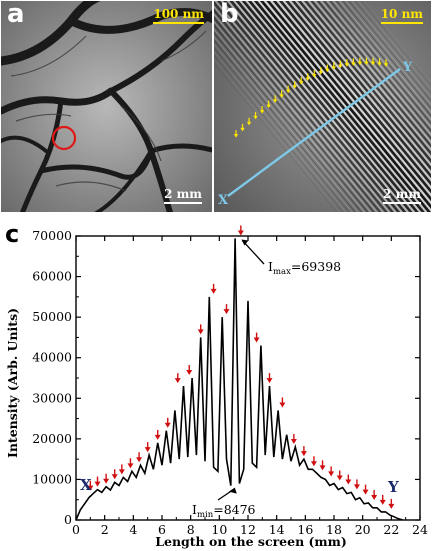  What do you see at coordinates (363, 529) in the screenshot?
I see `x-tick-label: 20` at bounding box center [363, 529].